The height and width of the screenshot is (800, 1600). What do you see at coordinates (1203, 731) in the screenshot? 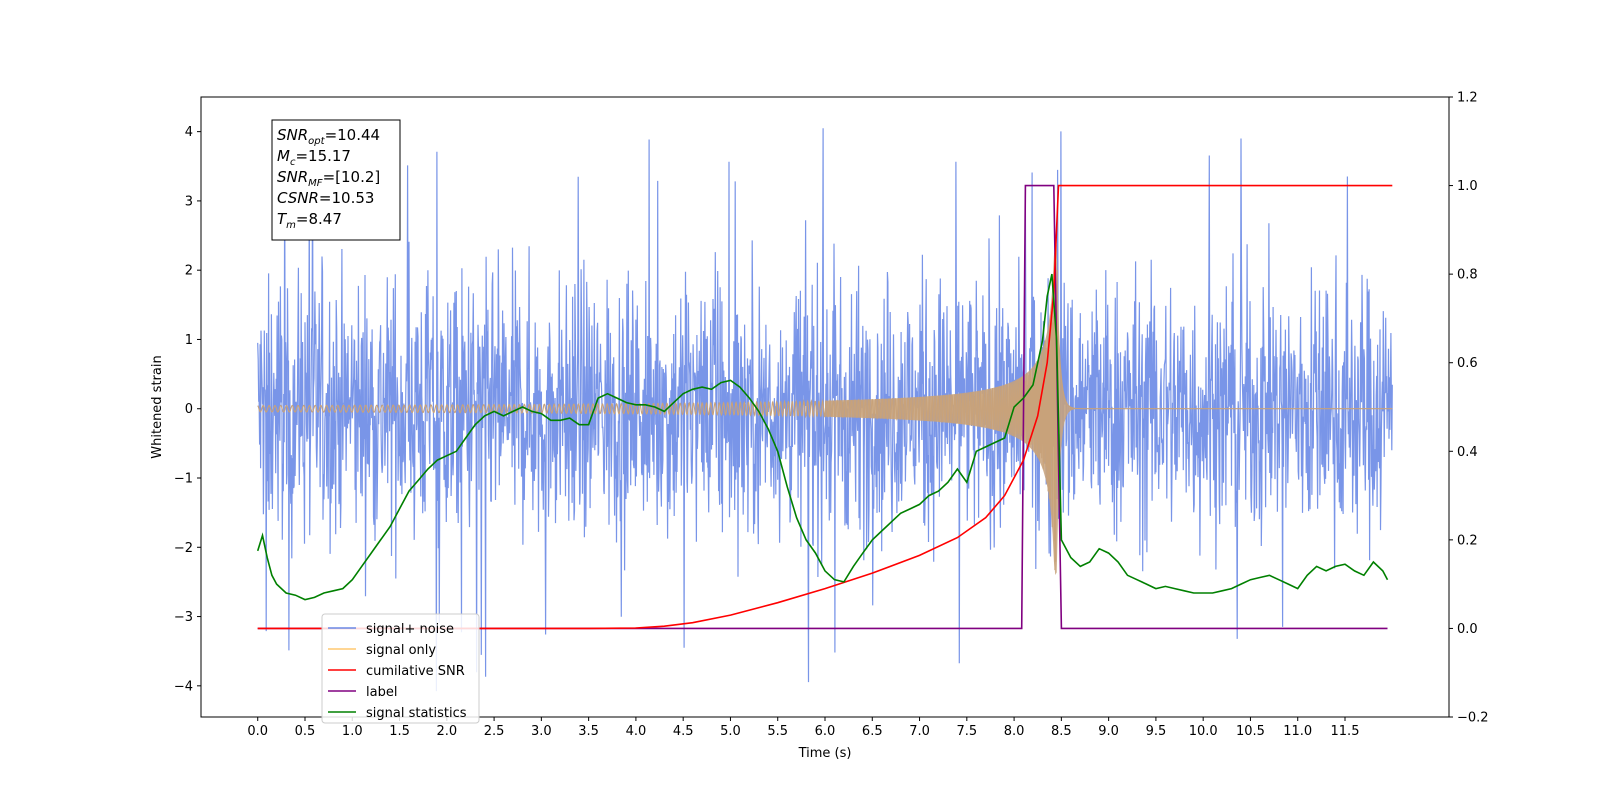
I see `x-tick-label: 10.0` at bounding box center [1203, 731].